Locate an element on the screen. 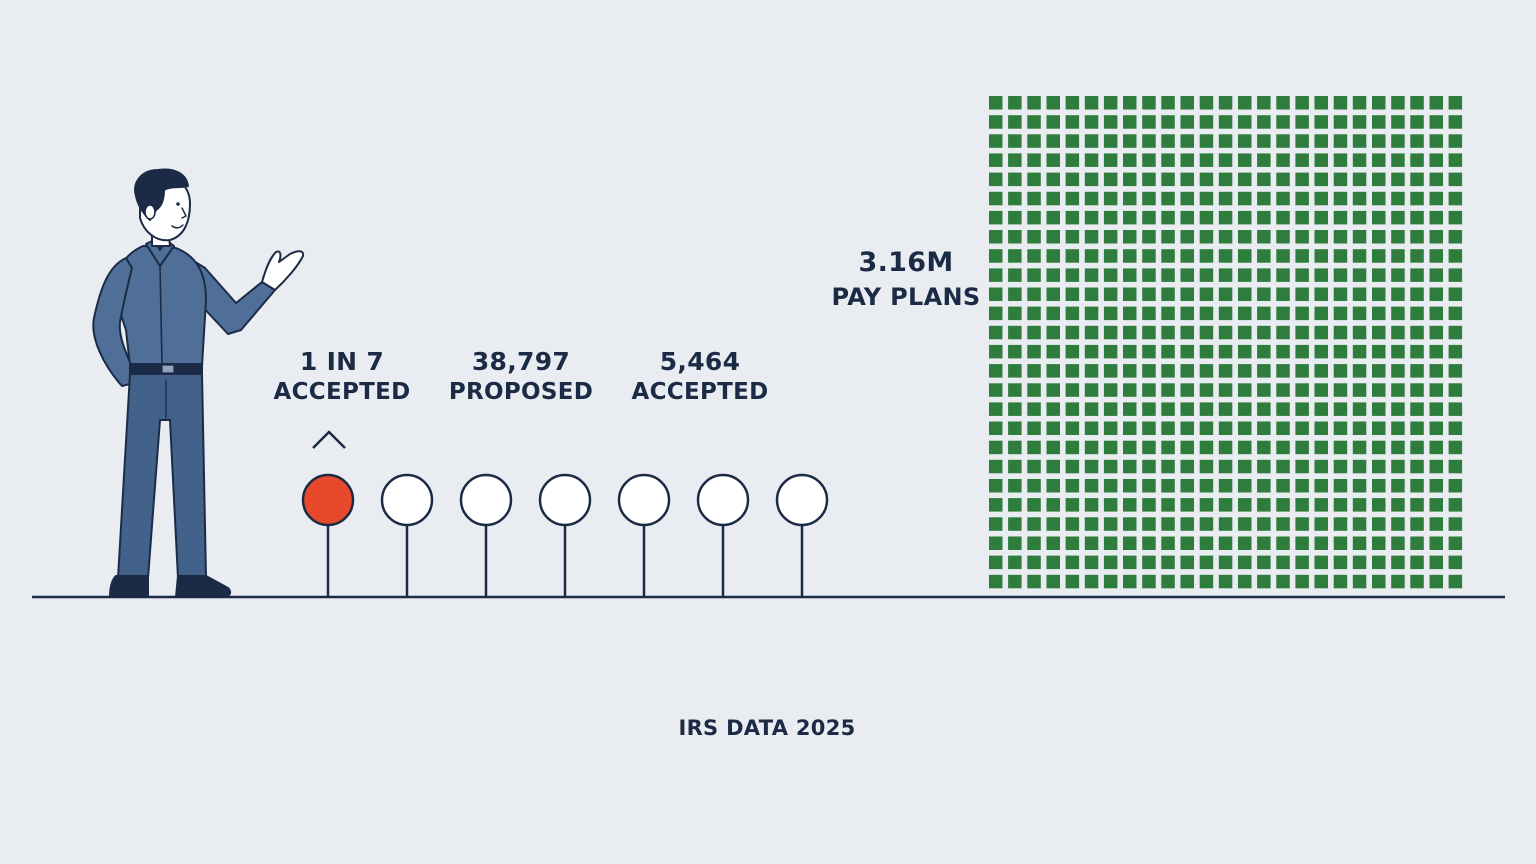 This screenshot has width=1536, height=864. pin-row is located at coordinates (565, 535).